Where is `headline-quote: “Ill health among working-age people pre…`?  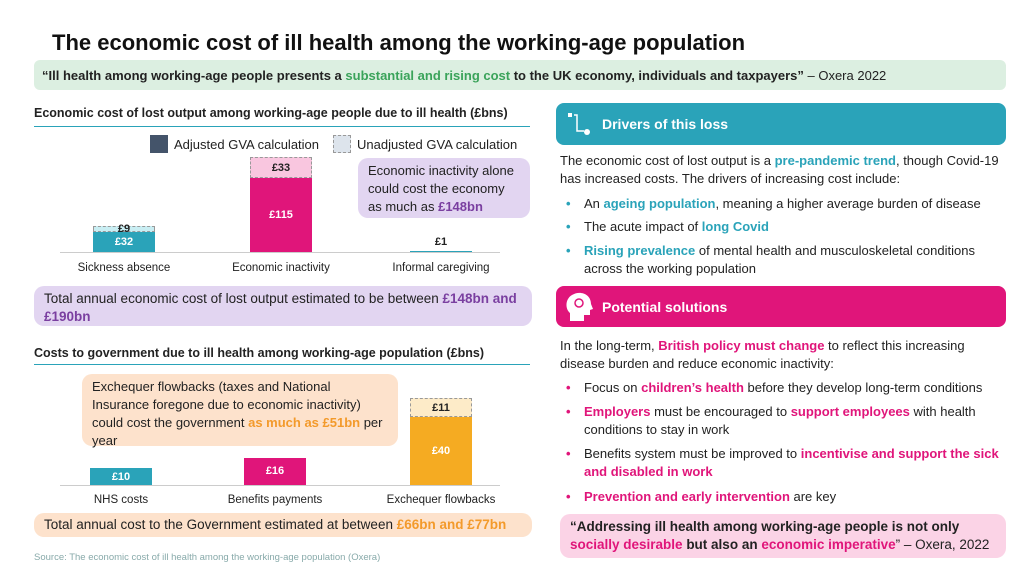
headline-quote: “Ill health among working-age people pre… is located at coordinates (520, 75).